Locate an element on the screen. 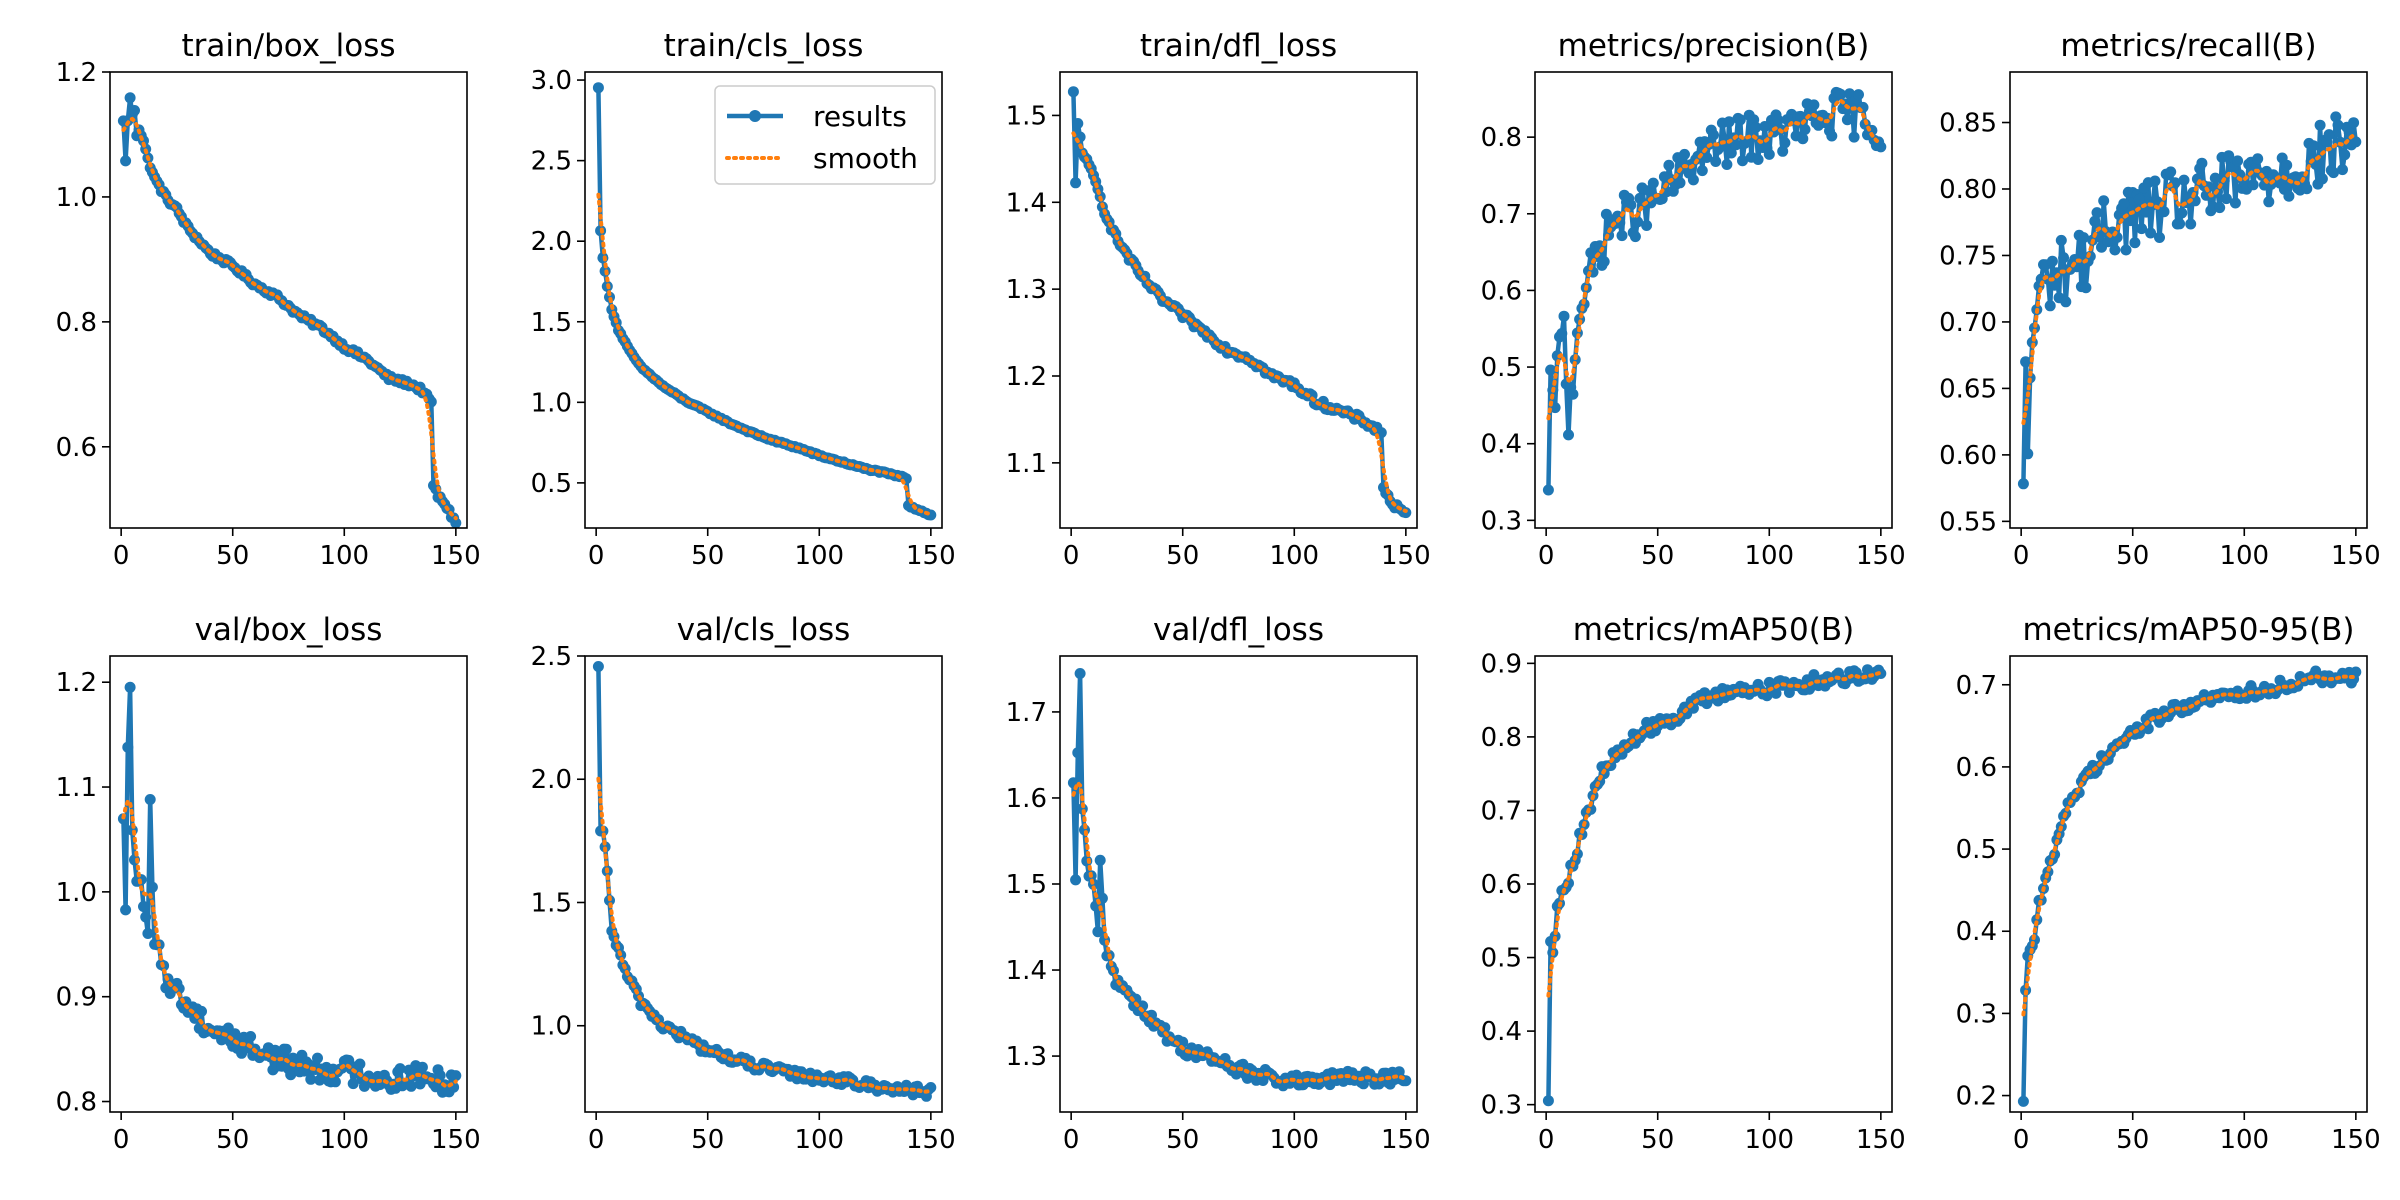 The width and height of the screenshot is (2400, 1200). panel-title: metrics/mAP50(B) is located at coordinates (1713, 630).